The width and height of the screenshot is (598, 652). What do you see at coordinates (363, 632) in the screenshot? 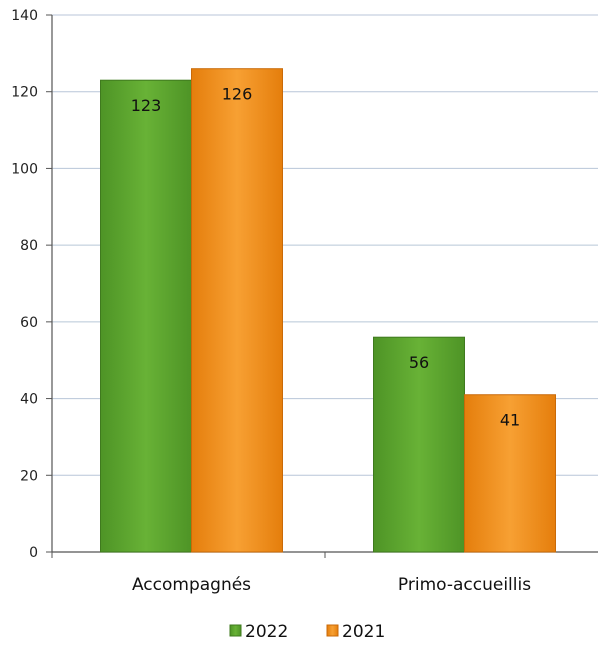
I see `legend-label: 2021` at bounding box center [363, 632].